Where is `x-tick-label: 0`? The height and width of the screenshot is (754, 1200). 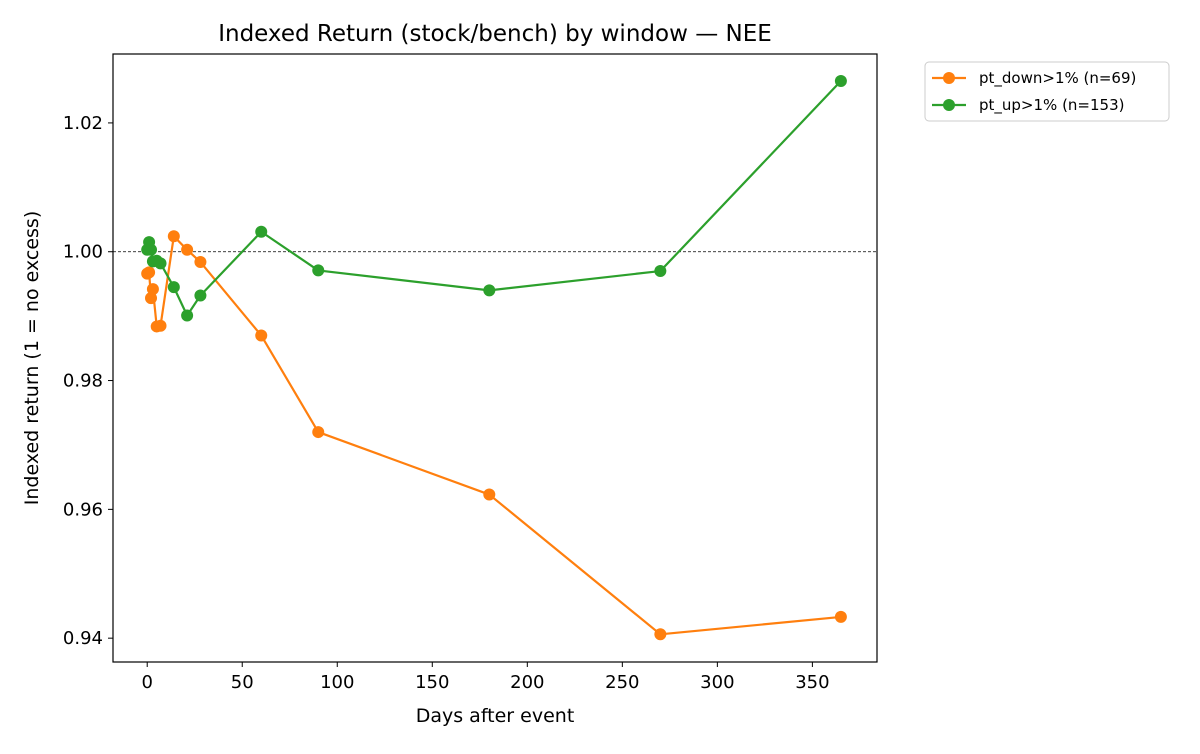 x-tick-label: 0 is located at coordinates (146, 682).